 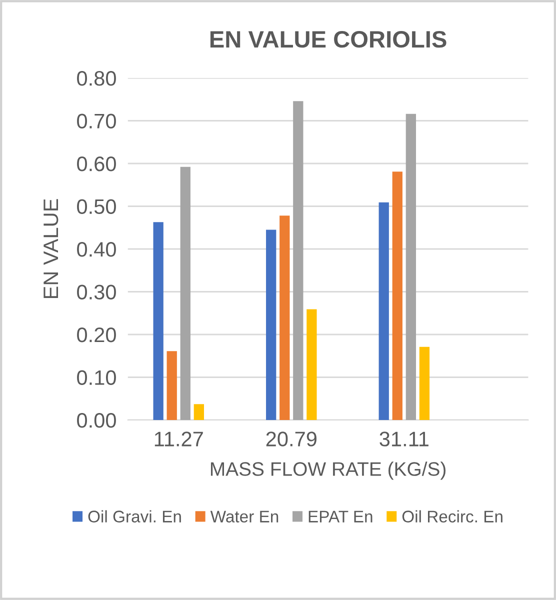 I want to click on legend-label: Water En, so click(x=244, y=516).